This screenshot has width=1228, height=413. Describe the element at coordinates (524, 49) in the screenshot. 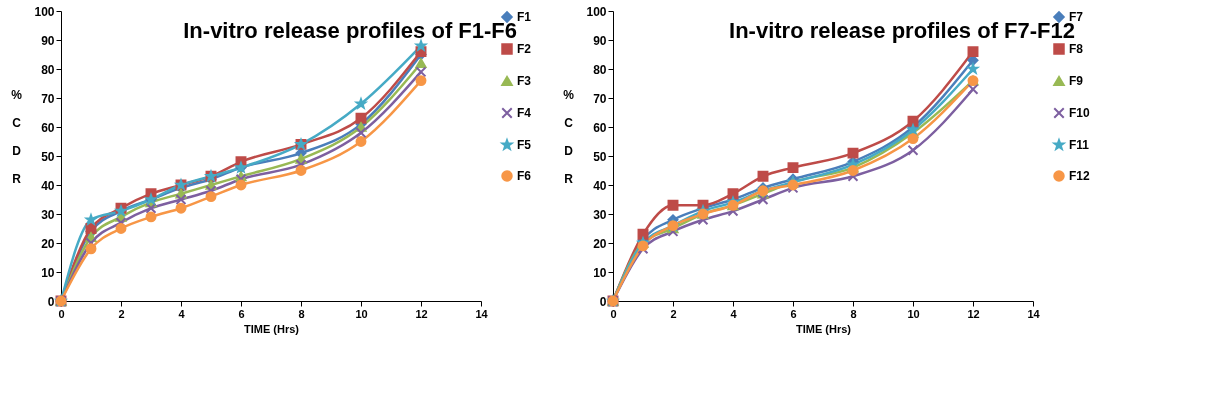

I see `legend-label: F2` at that location.